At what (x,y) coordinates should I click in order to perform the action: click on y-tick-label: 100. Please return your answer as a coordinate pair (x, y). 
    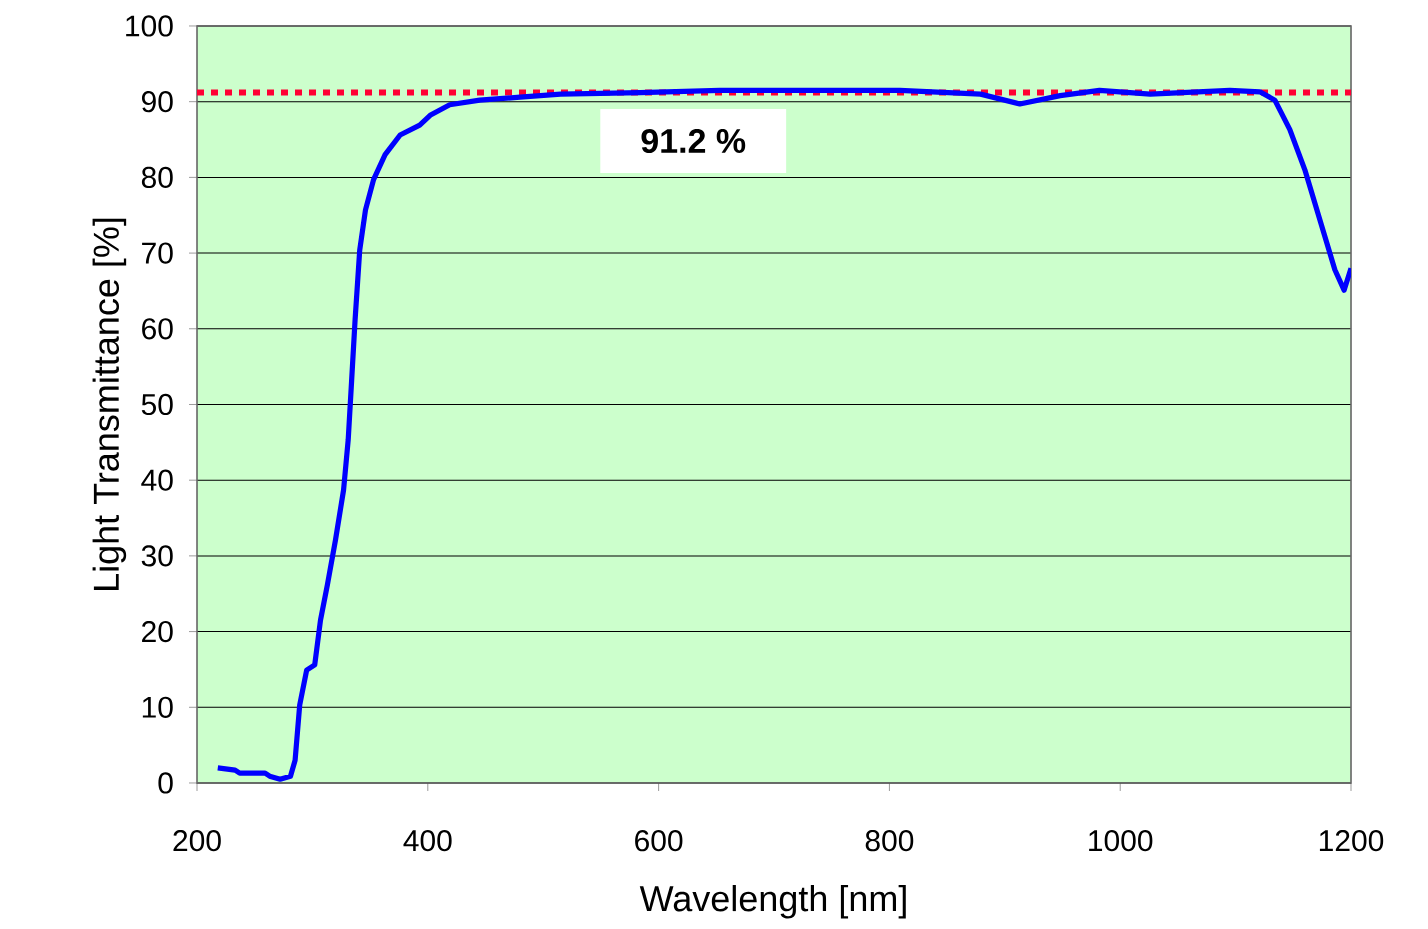
    Looking at the image, I should click on (149, 26).